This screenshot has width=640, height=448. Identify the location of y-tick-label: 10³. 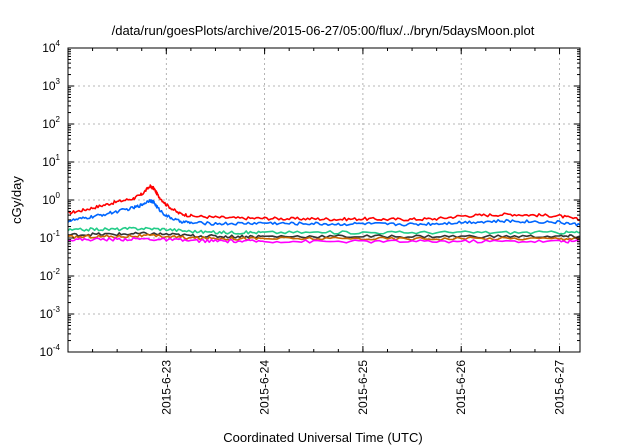
(51, 85).